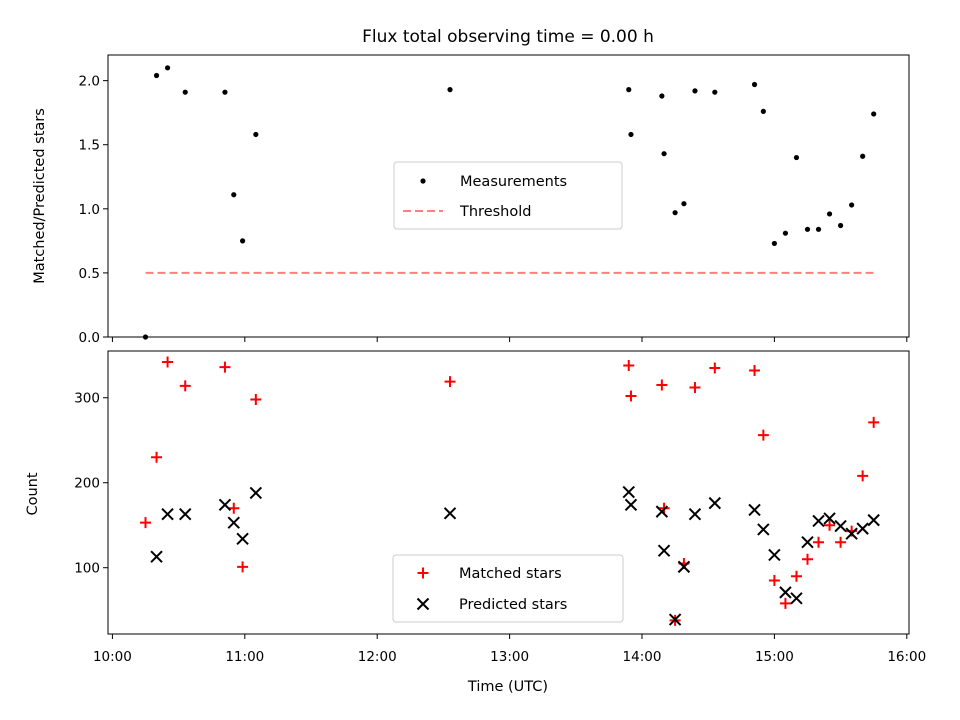 The image size is (960, 720). I want to click on legend-matched-marker, so click(423, 573).